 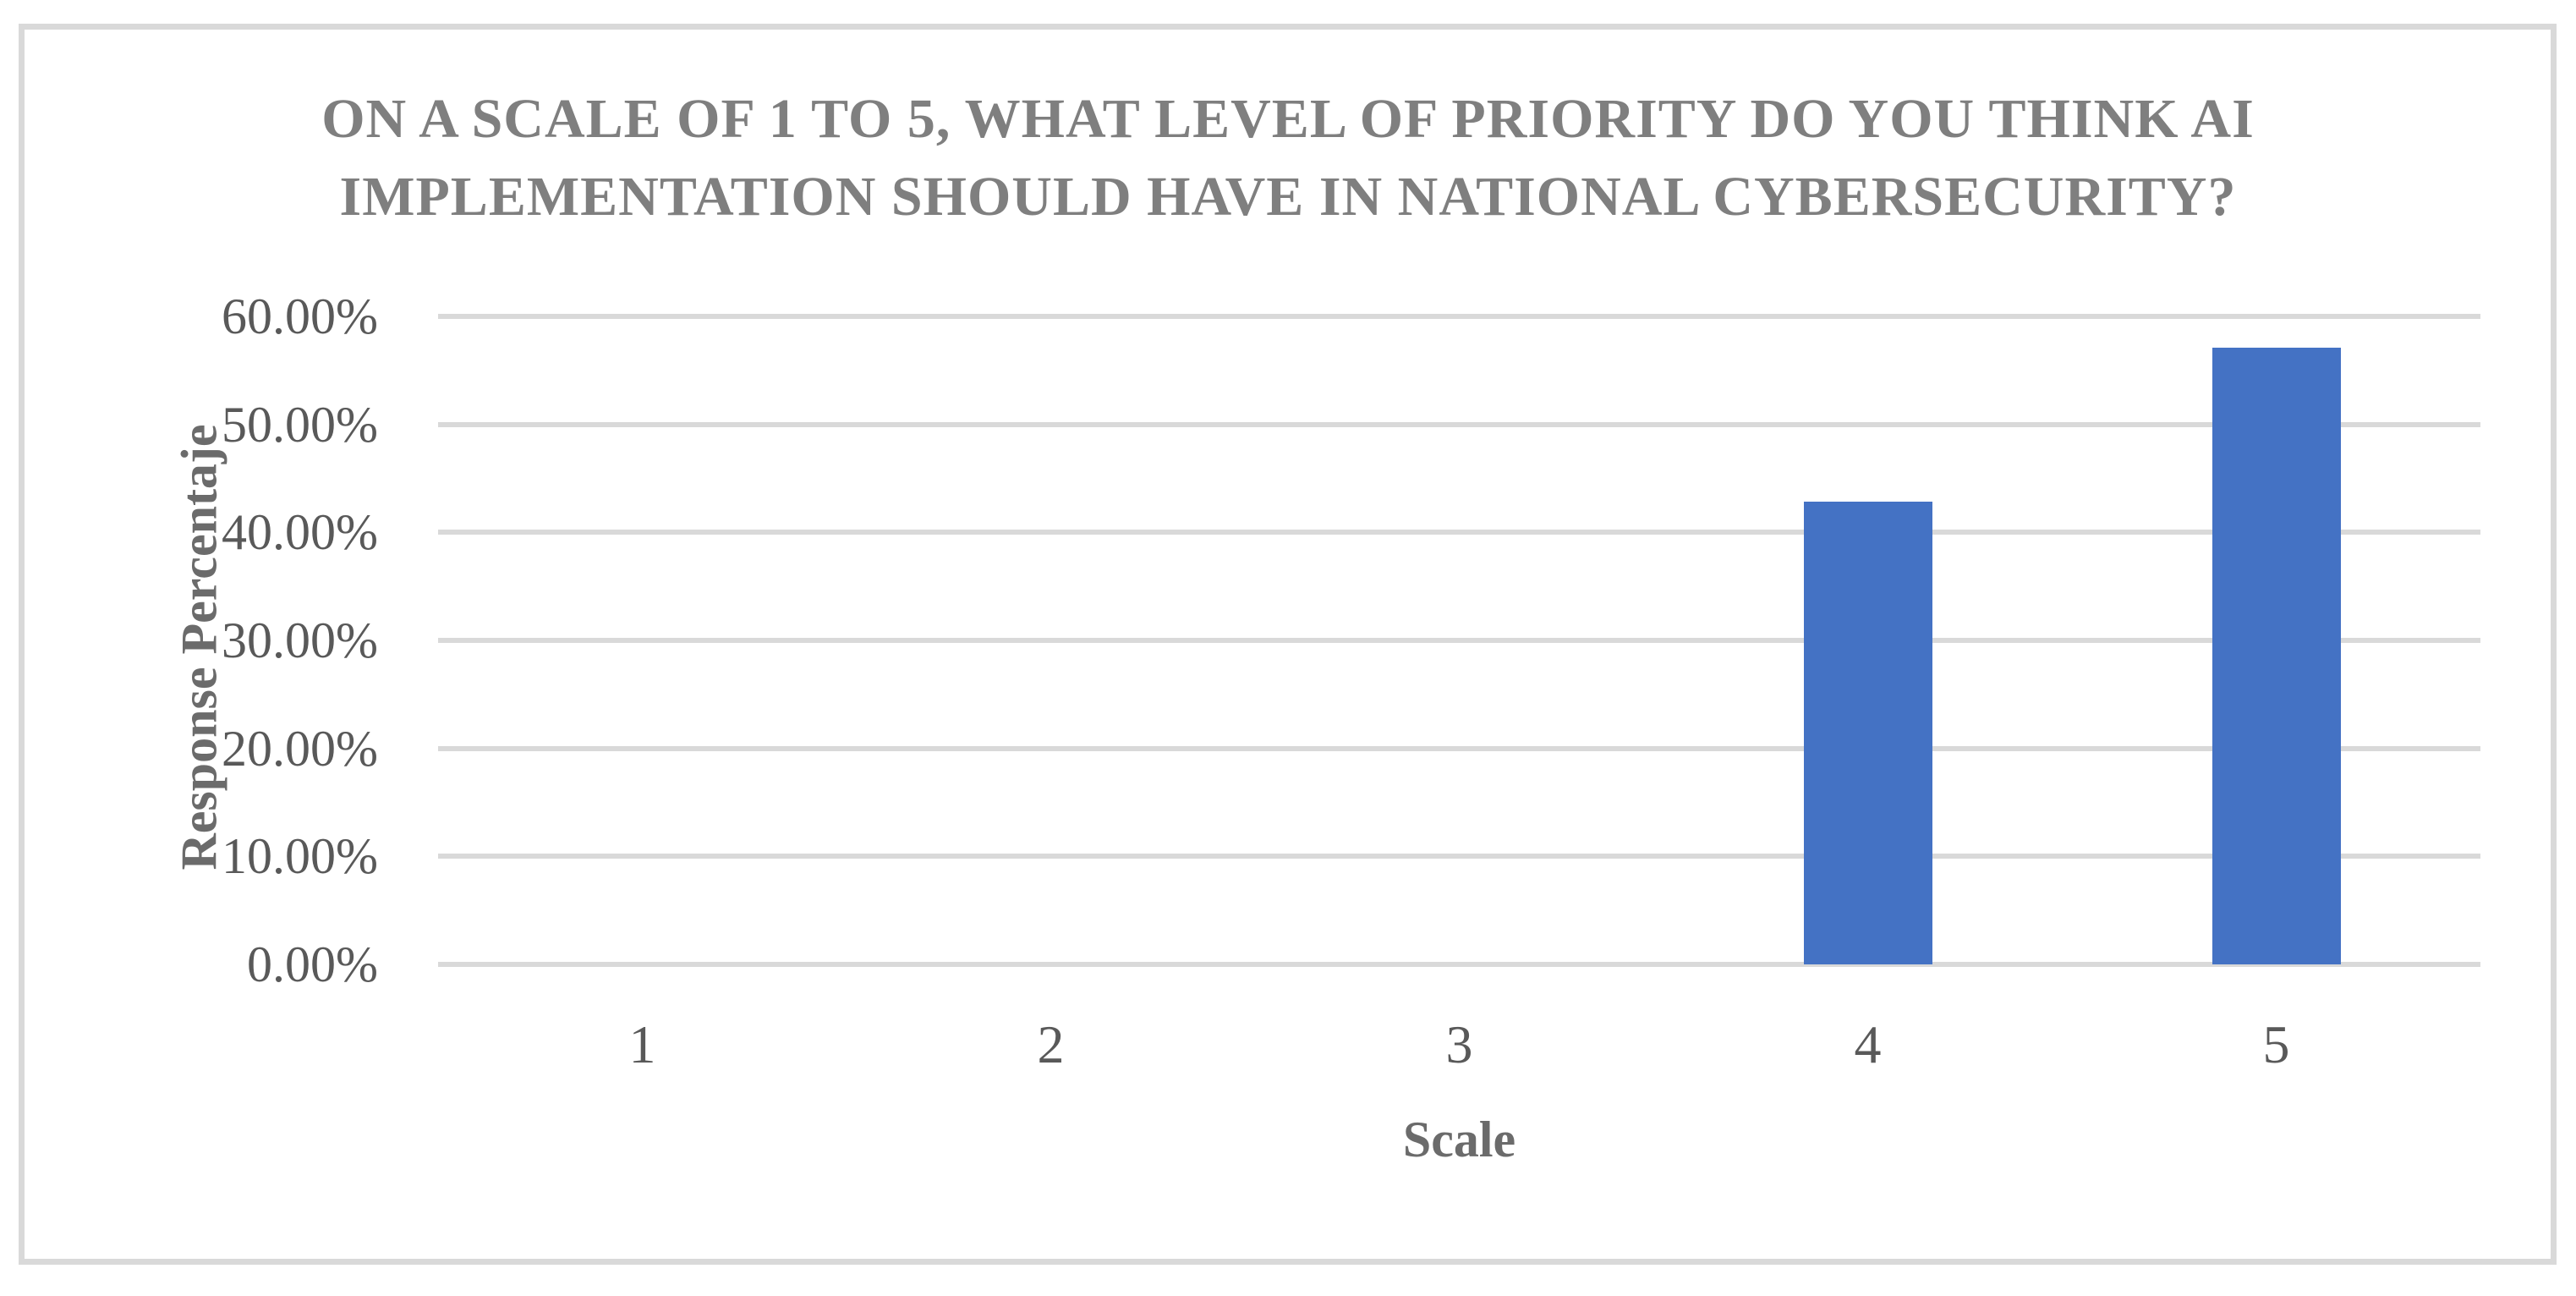 I want to click on x-tick-label: 2, so click(x=1051, y=1044).